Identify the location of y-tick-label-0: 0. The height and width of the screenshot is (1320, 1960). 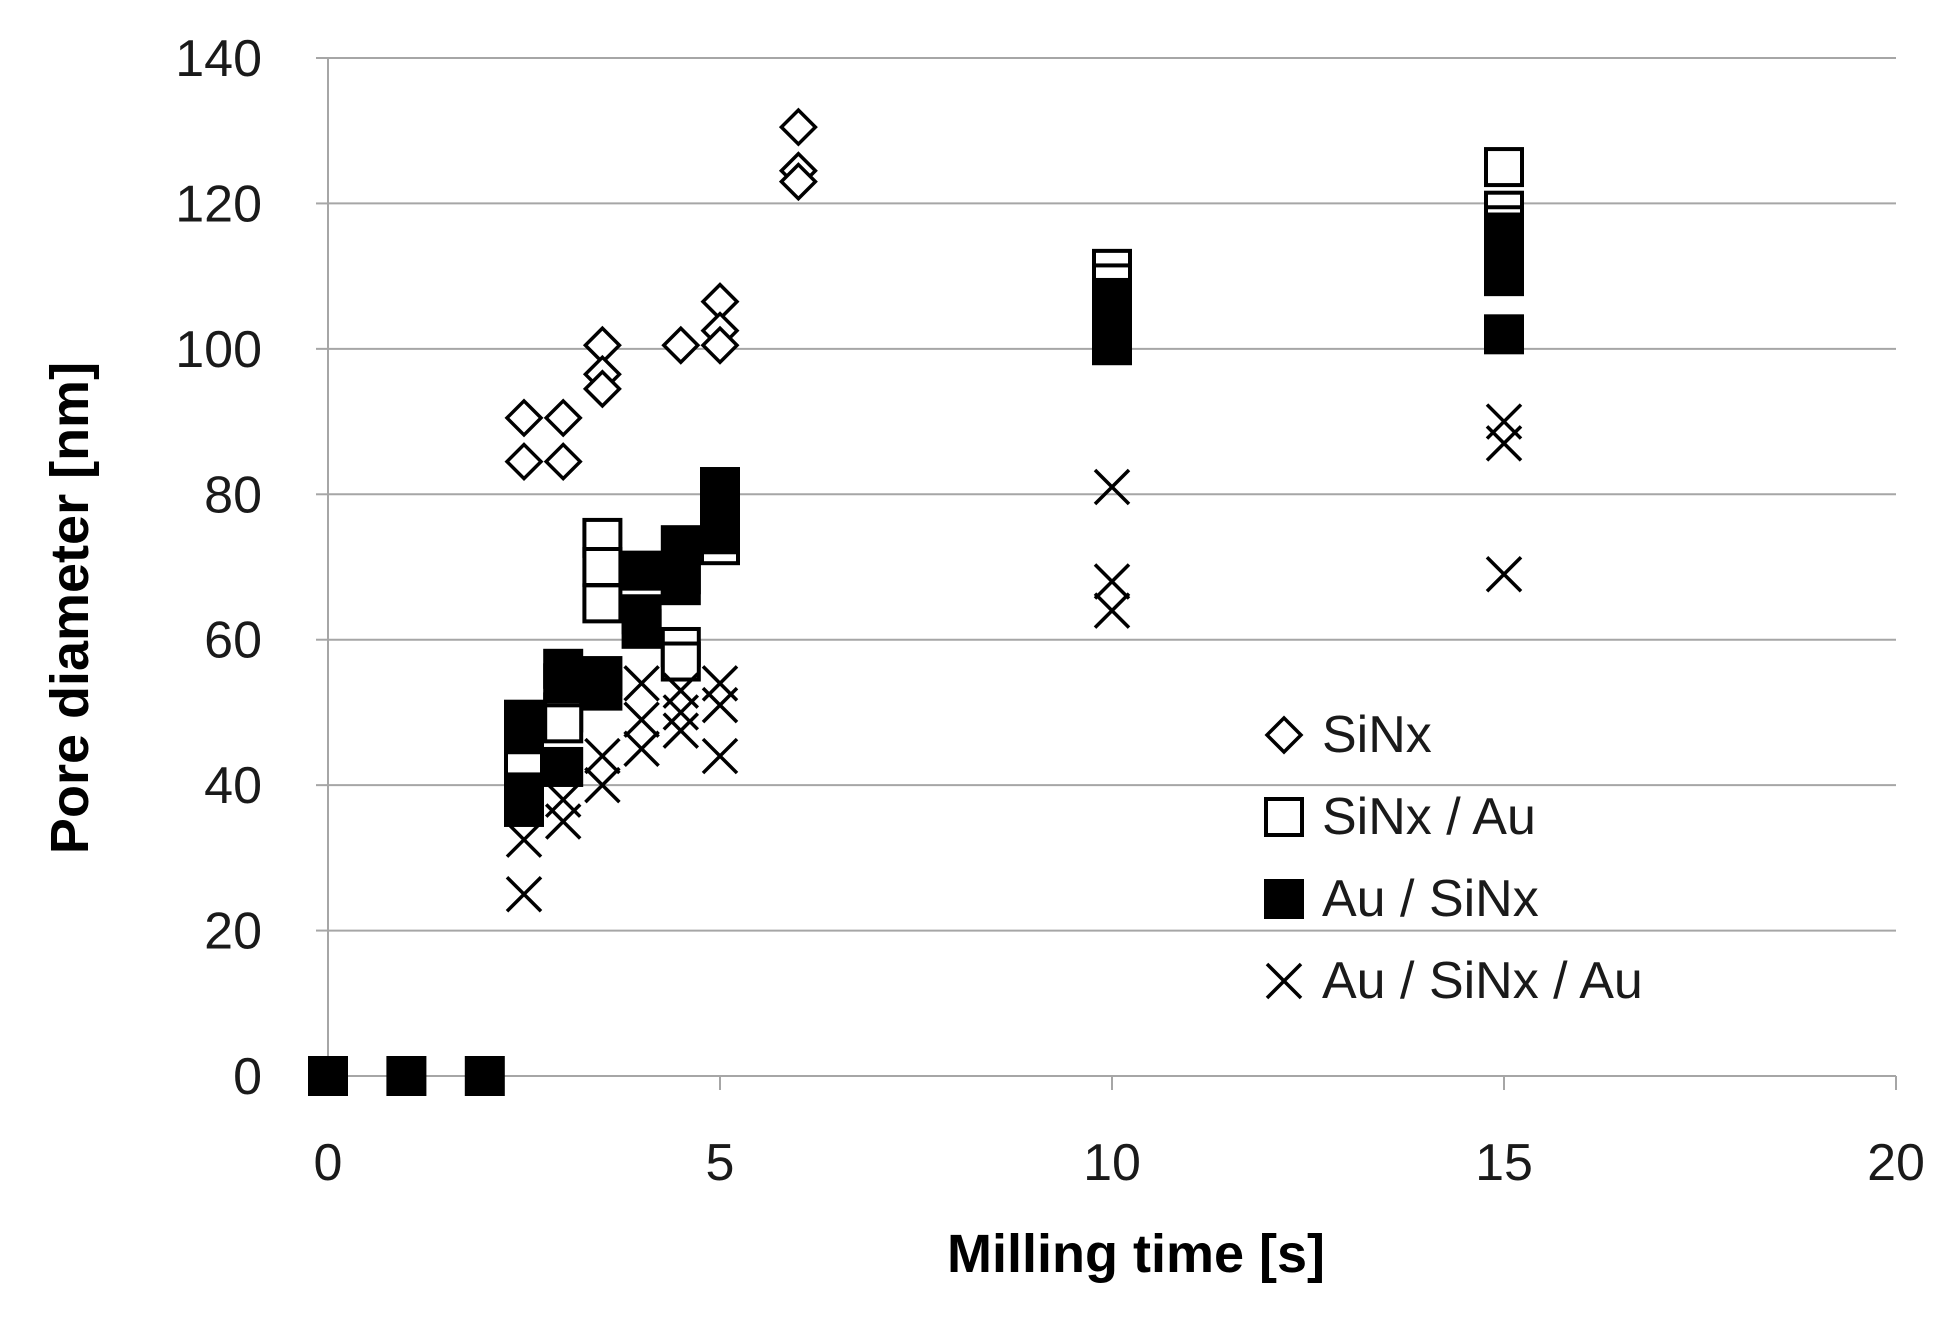
(247, 1077).